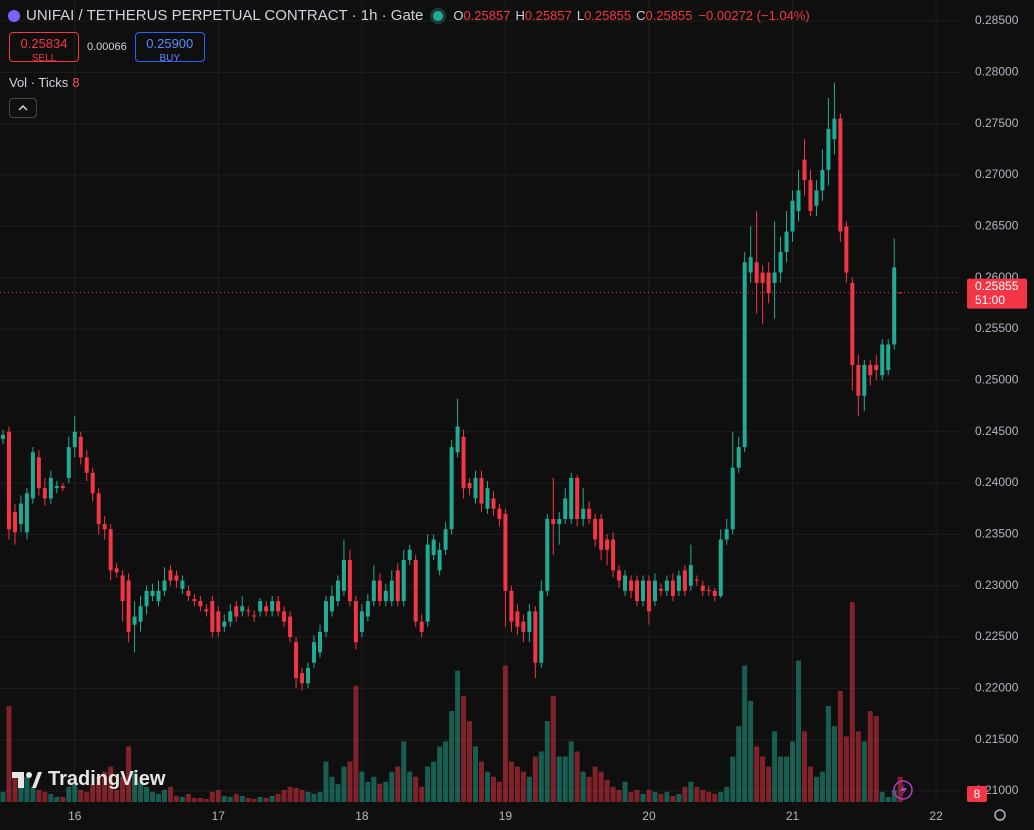 This screenshot has width=1034, height=830. I want to click on buy-button: 0.25900 BUY, so click(169, 48).